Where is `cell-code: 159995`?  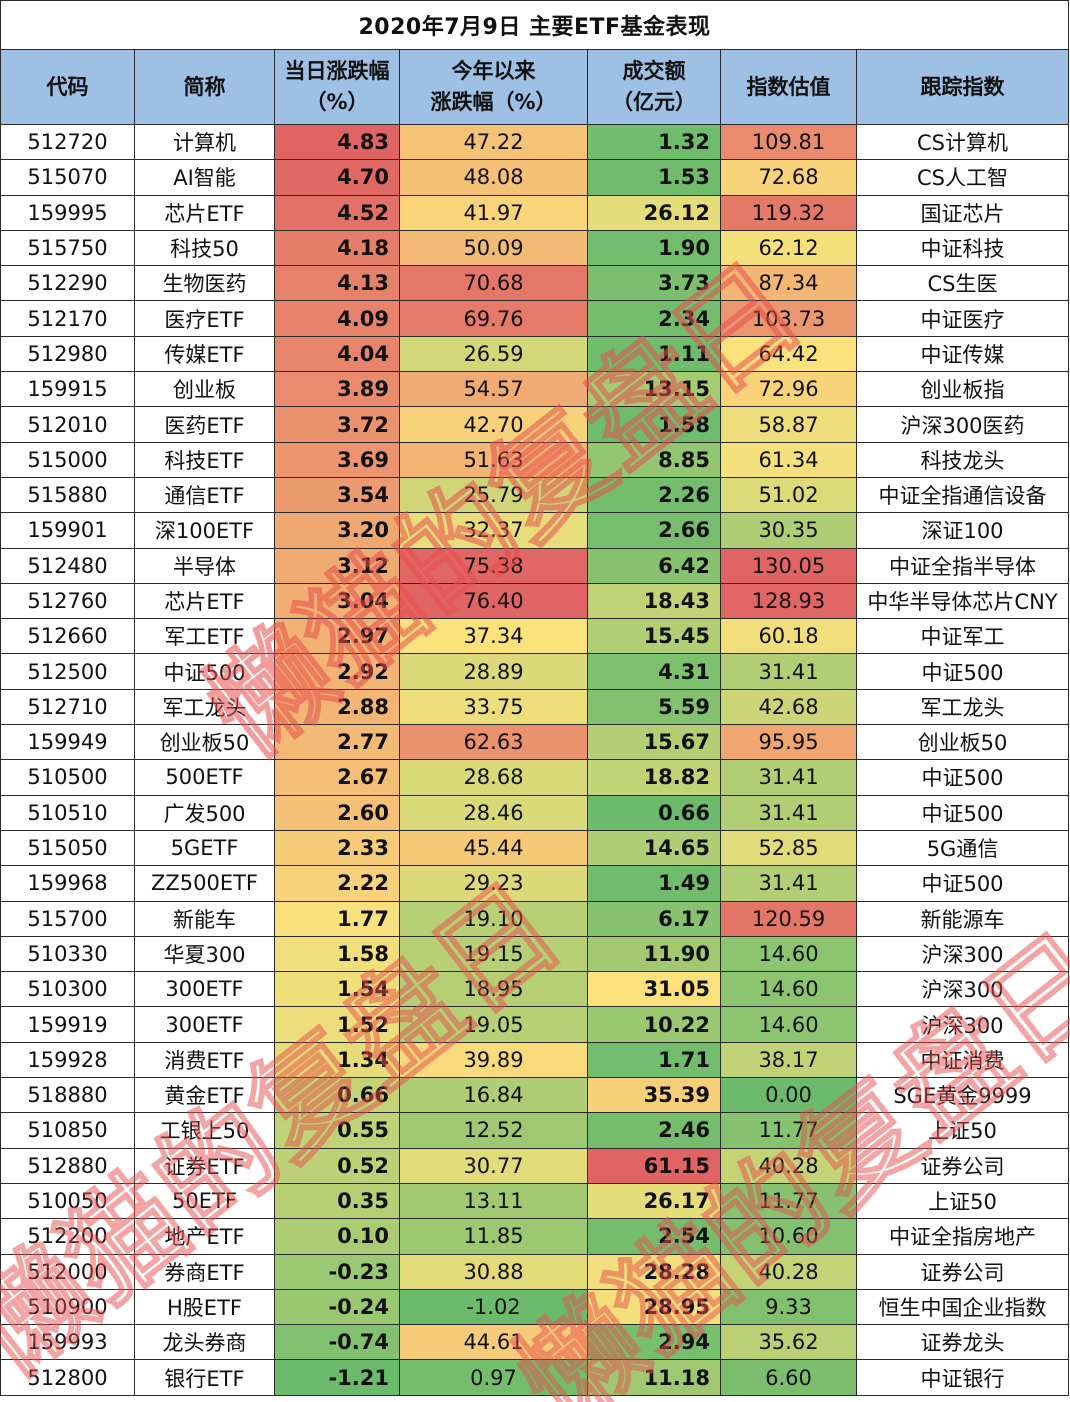 cell-code: 159995 is located at coordinates (67, 212).